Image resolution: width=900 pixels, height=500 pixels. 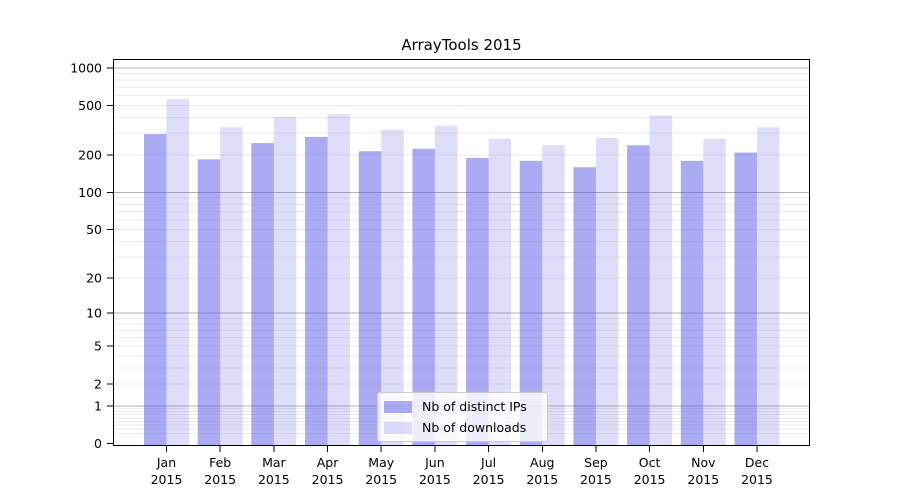 What do you see at coordinates (607, 291) in the screenshot?
I see `bar-sep-downloads` at bounding box center [607, 291].